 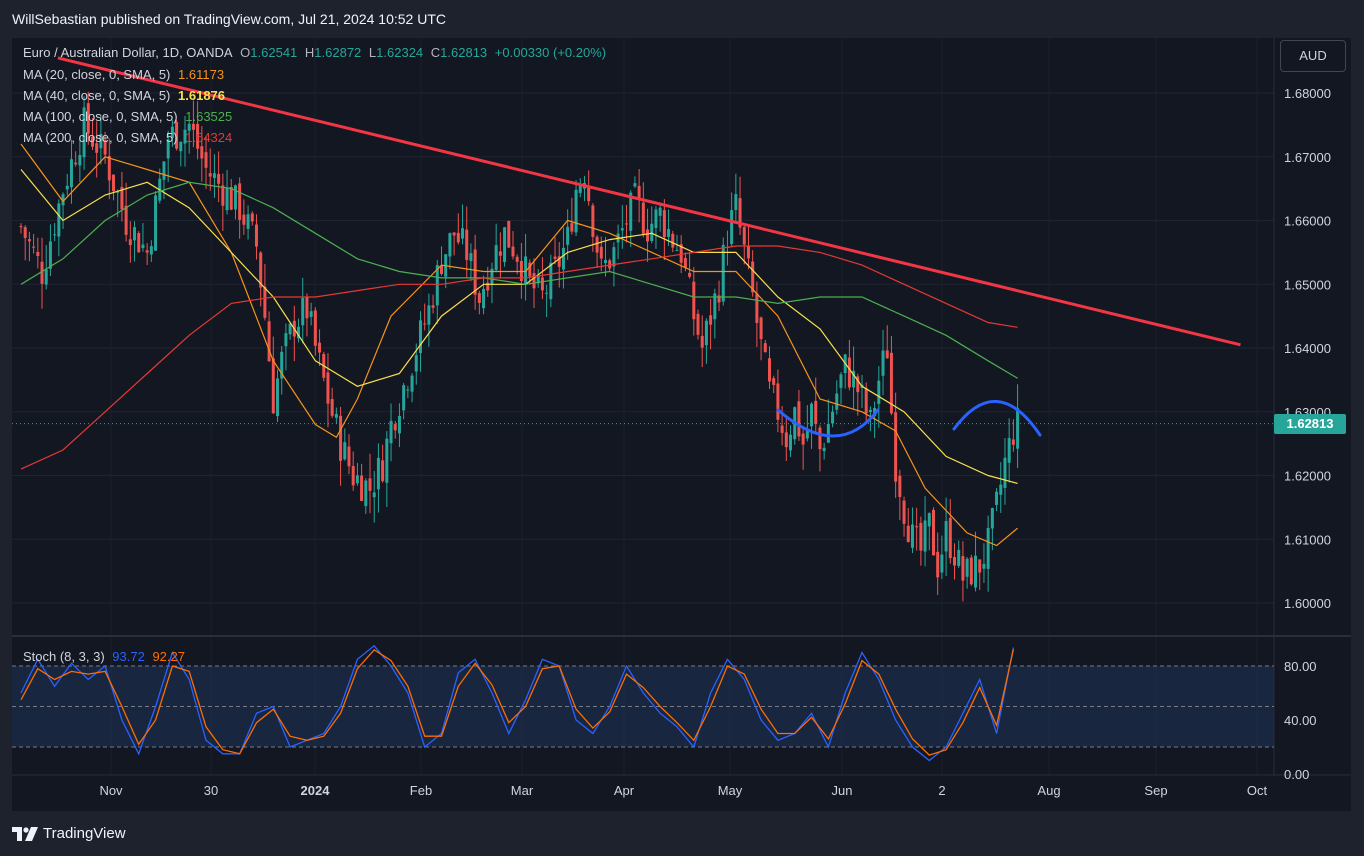 What do you see at coordinates (643, 703) in the screenshot?
I see `stochastic-pane` at bounding box center [643, 703].